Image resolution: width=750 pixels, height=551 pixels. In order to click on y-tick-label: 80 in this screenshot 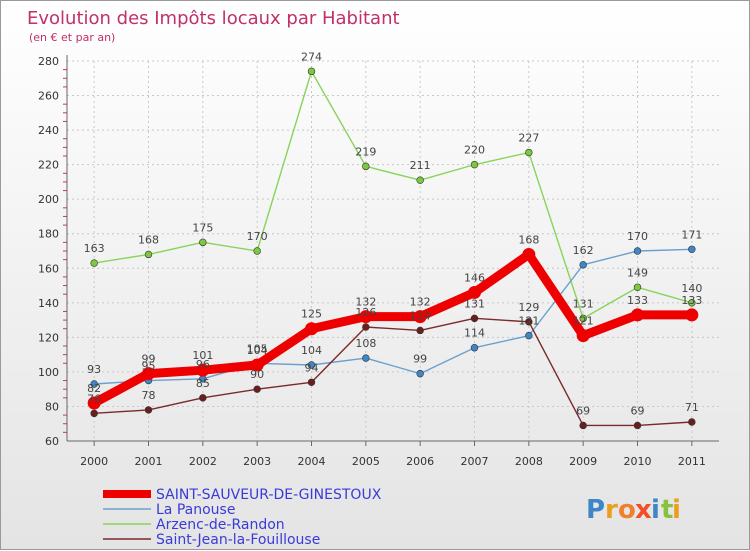, I will do `click(52, 406)`.